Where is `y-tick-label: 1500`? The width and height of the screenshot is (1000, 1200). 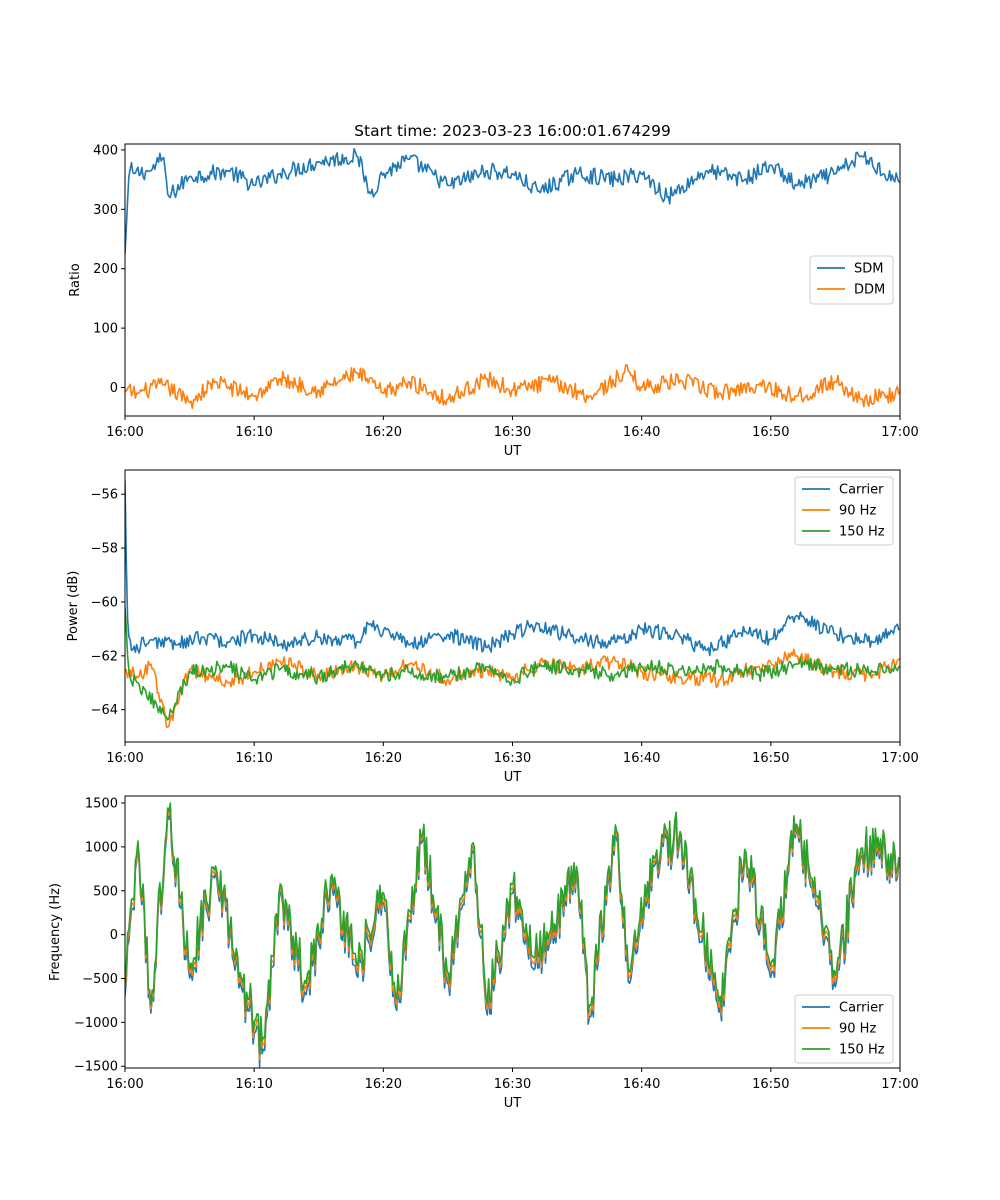 y-tick-label: 1500 is located at coordinates (101, 804).